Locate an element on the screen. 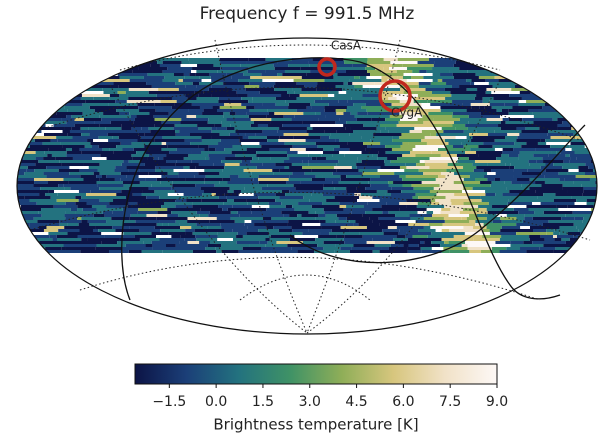 This screenshot has height=438, width=614. source-marker is located at coordinates (395, 96).